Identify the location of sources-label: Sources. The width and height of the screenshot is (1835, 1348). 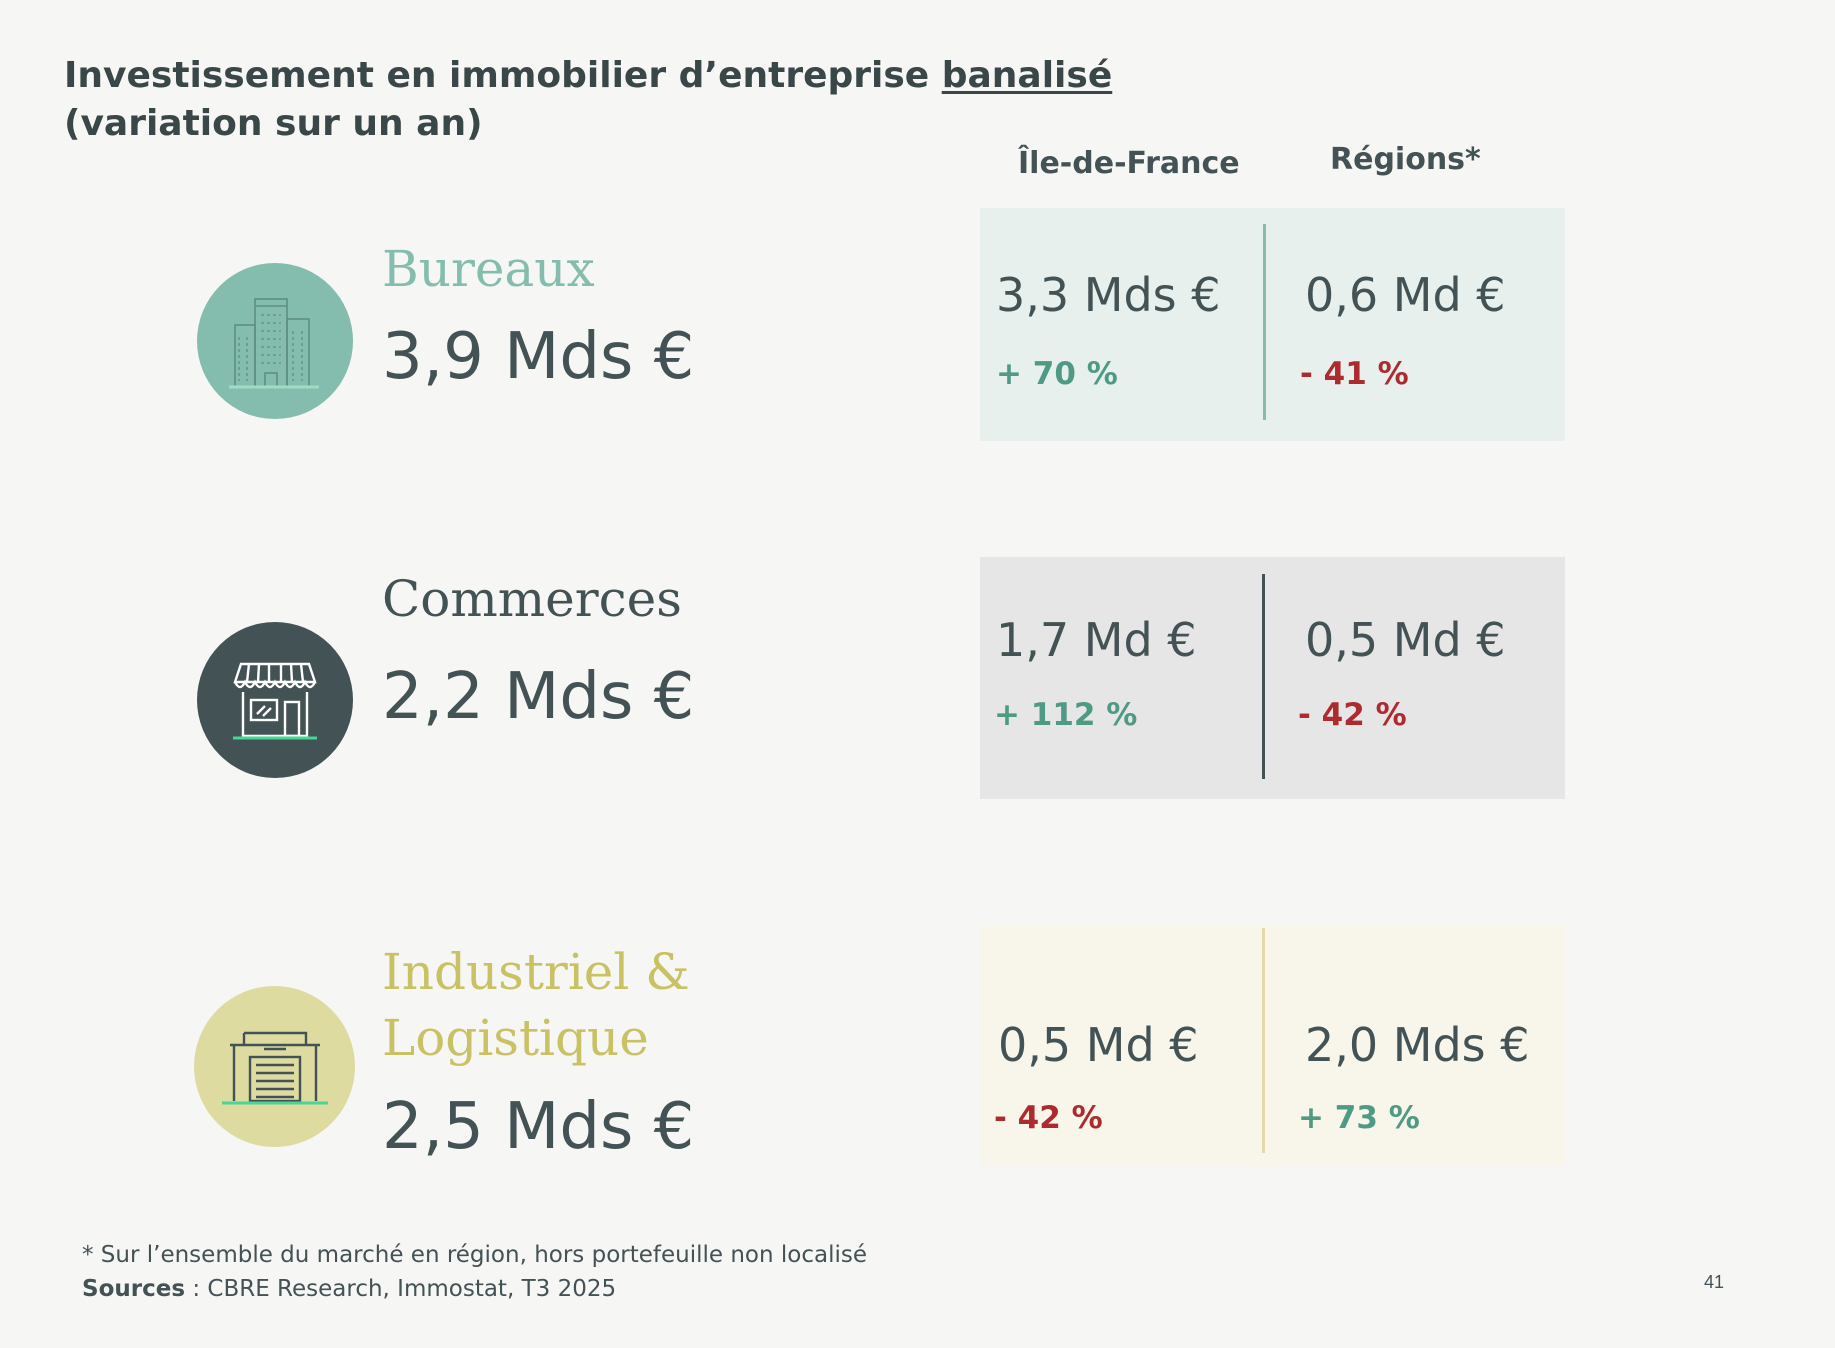
(134, 1289).